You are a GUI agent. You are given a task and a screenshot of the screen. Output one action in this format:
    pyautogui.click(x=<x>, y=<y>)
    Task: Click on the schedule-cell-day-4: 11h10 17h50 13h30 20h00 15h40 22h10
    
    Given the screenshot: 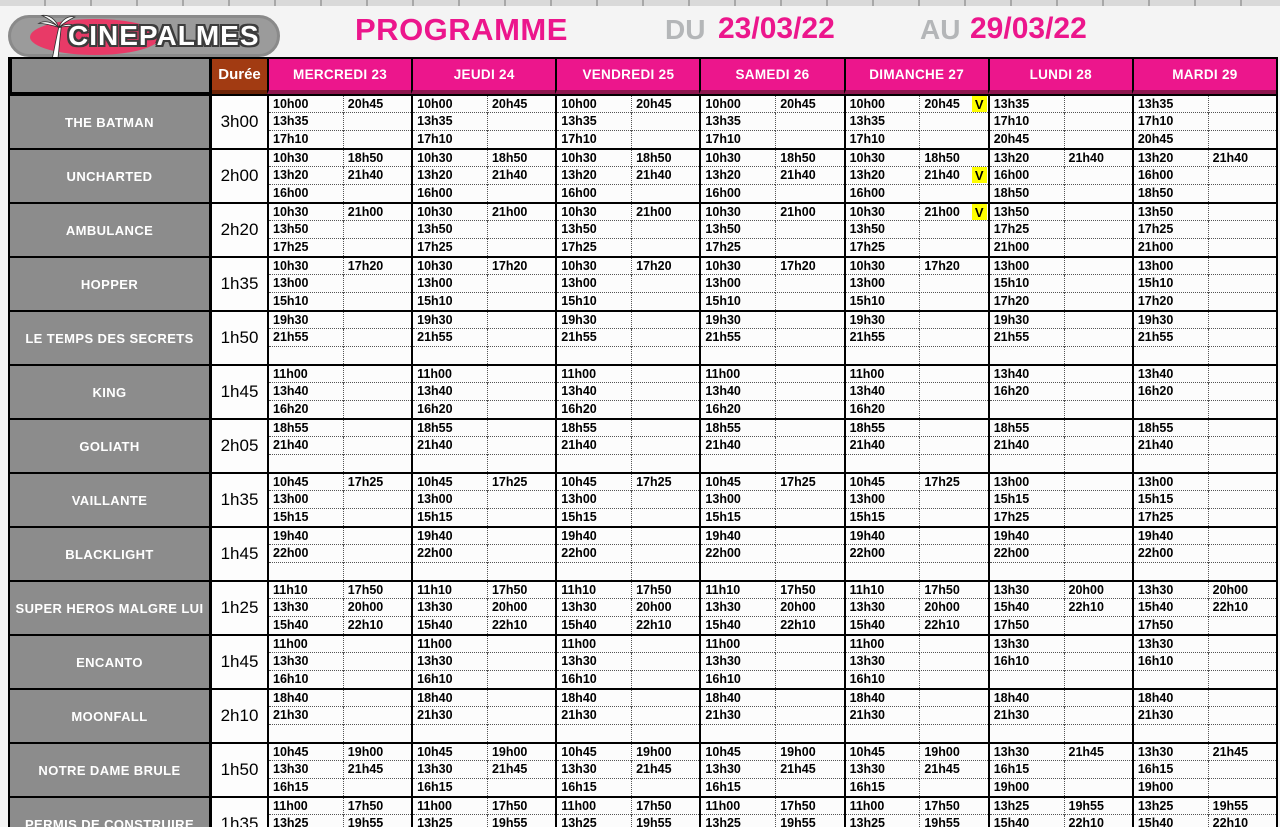 What is the action you would take?
    pyautogui.click(x=915, y=608)
    